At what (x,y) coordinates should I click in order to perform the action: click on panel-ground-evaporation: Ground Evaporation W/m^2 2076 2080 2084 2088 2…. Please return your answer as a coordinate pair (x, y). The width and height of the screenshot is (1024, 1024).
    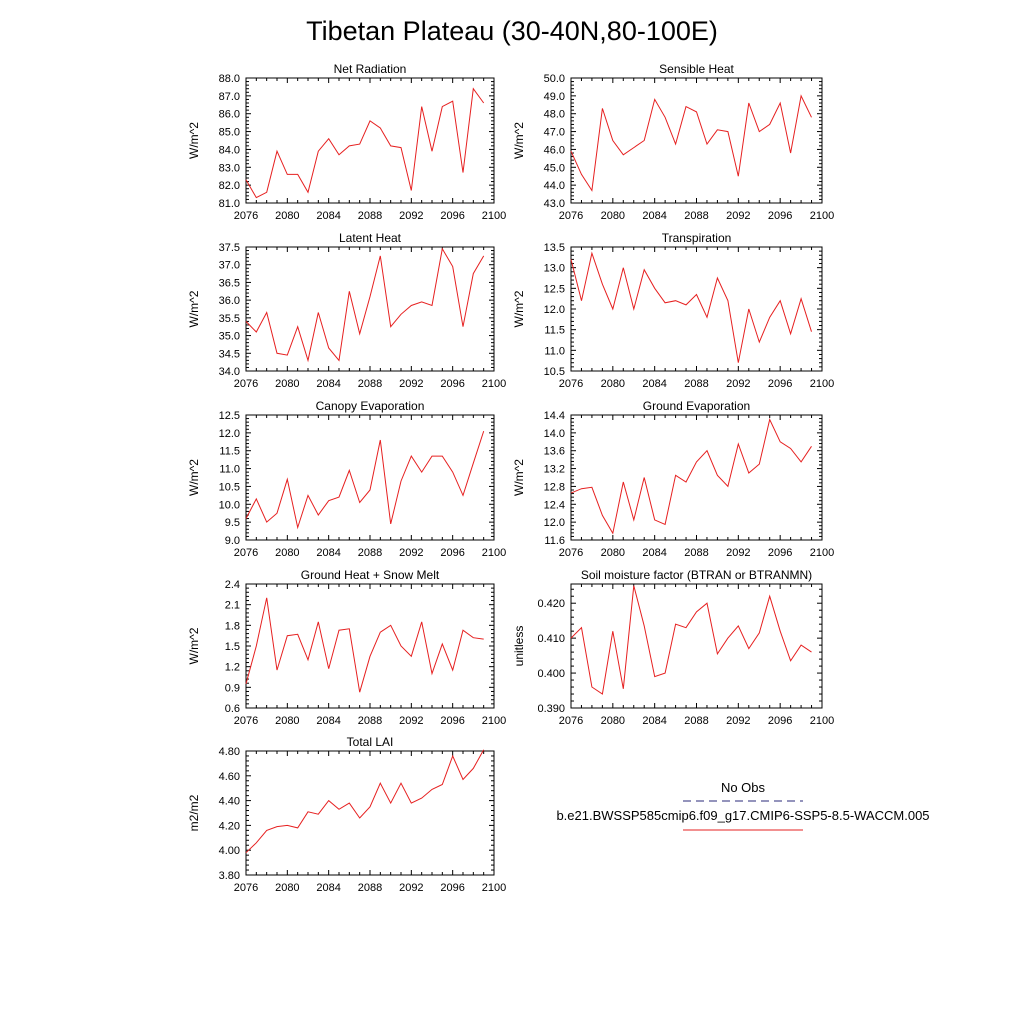
    Looking at the image, I should click on (673, 479).